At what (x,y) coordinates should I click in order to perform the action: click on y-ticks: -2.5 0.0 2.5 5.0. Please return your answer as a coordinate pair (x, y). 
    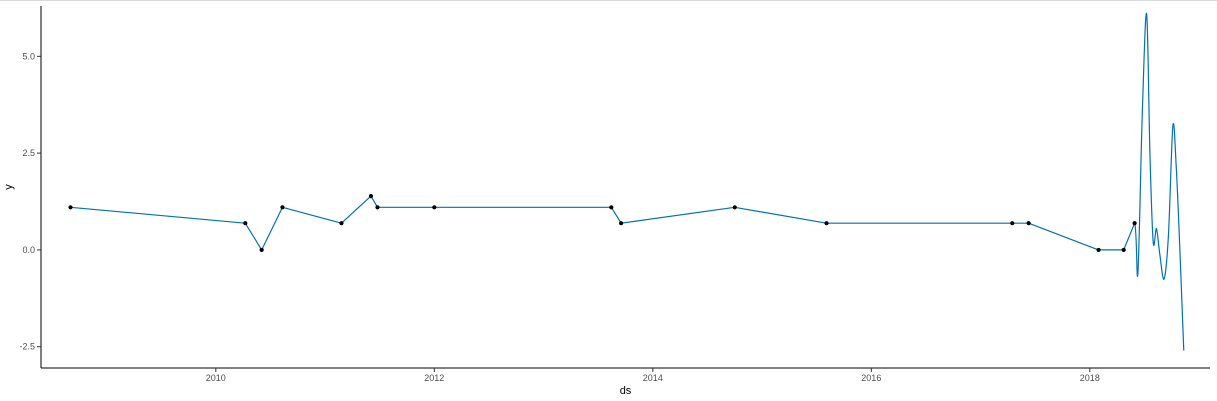
    Looking at the image, I should click on (30, 201).